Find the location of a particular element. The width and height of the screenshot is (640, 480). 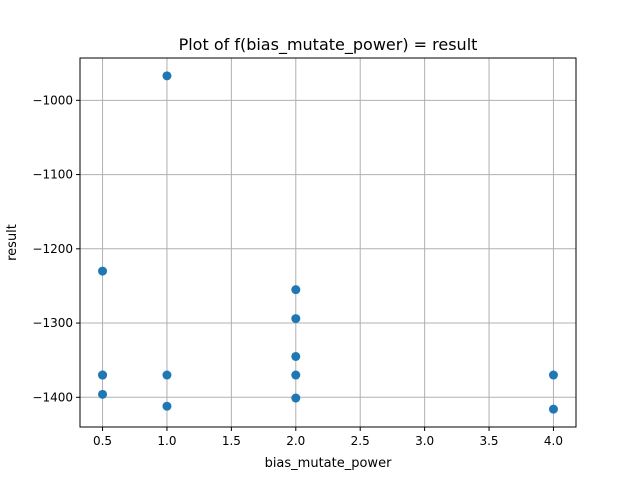

y-axis-label: result is located at coordinates (12, 242).